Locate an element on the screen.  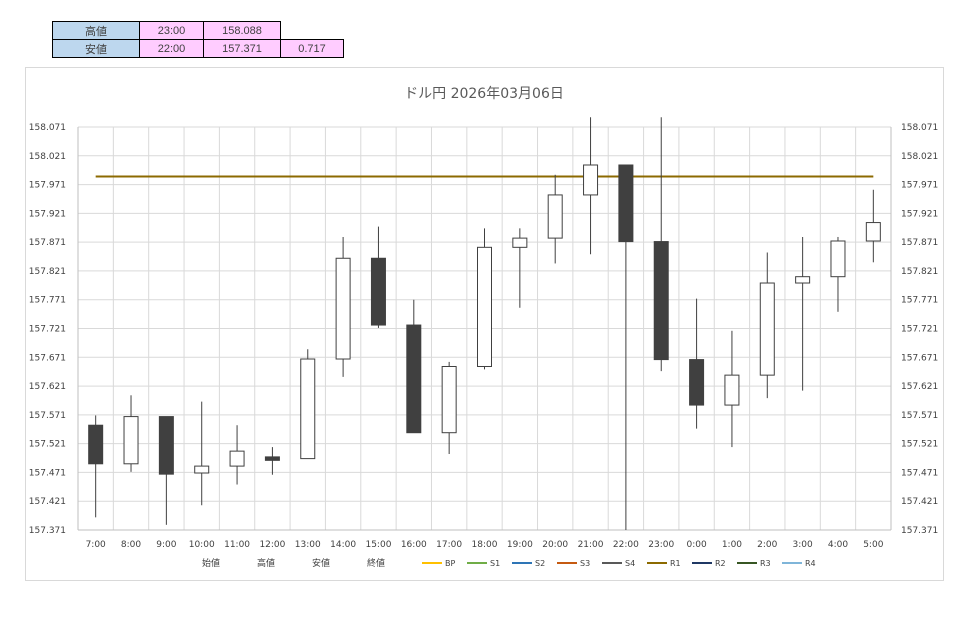
y-tick-label-right: 157.471 is located at coordinates (919, 473).